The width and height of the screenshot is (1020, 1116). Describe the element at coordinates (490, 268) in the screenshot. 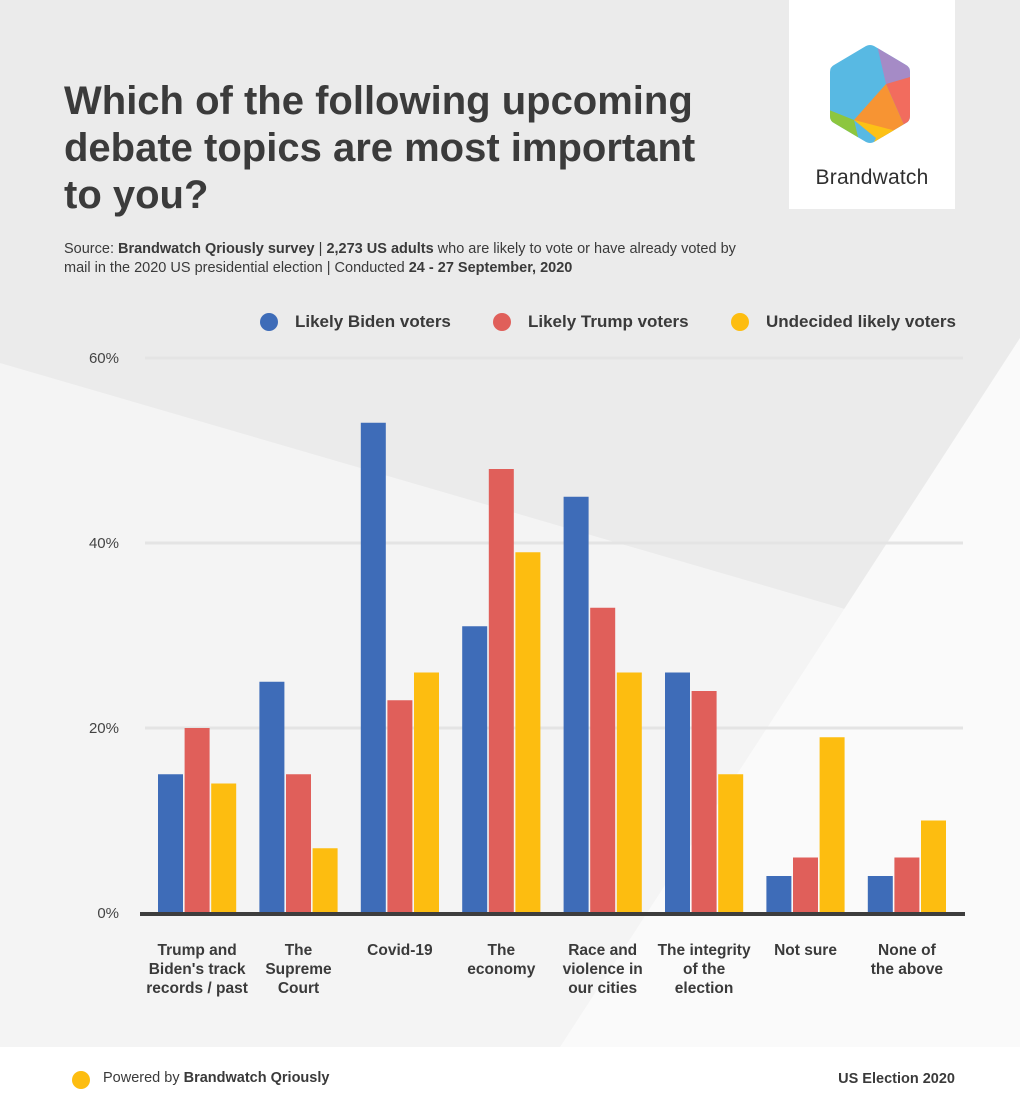

I see `source-dates: 24 - 27 September, 2020` at that location.